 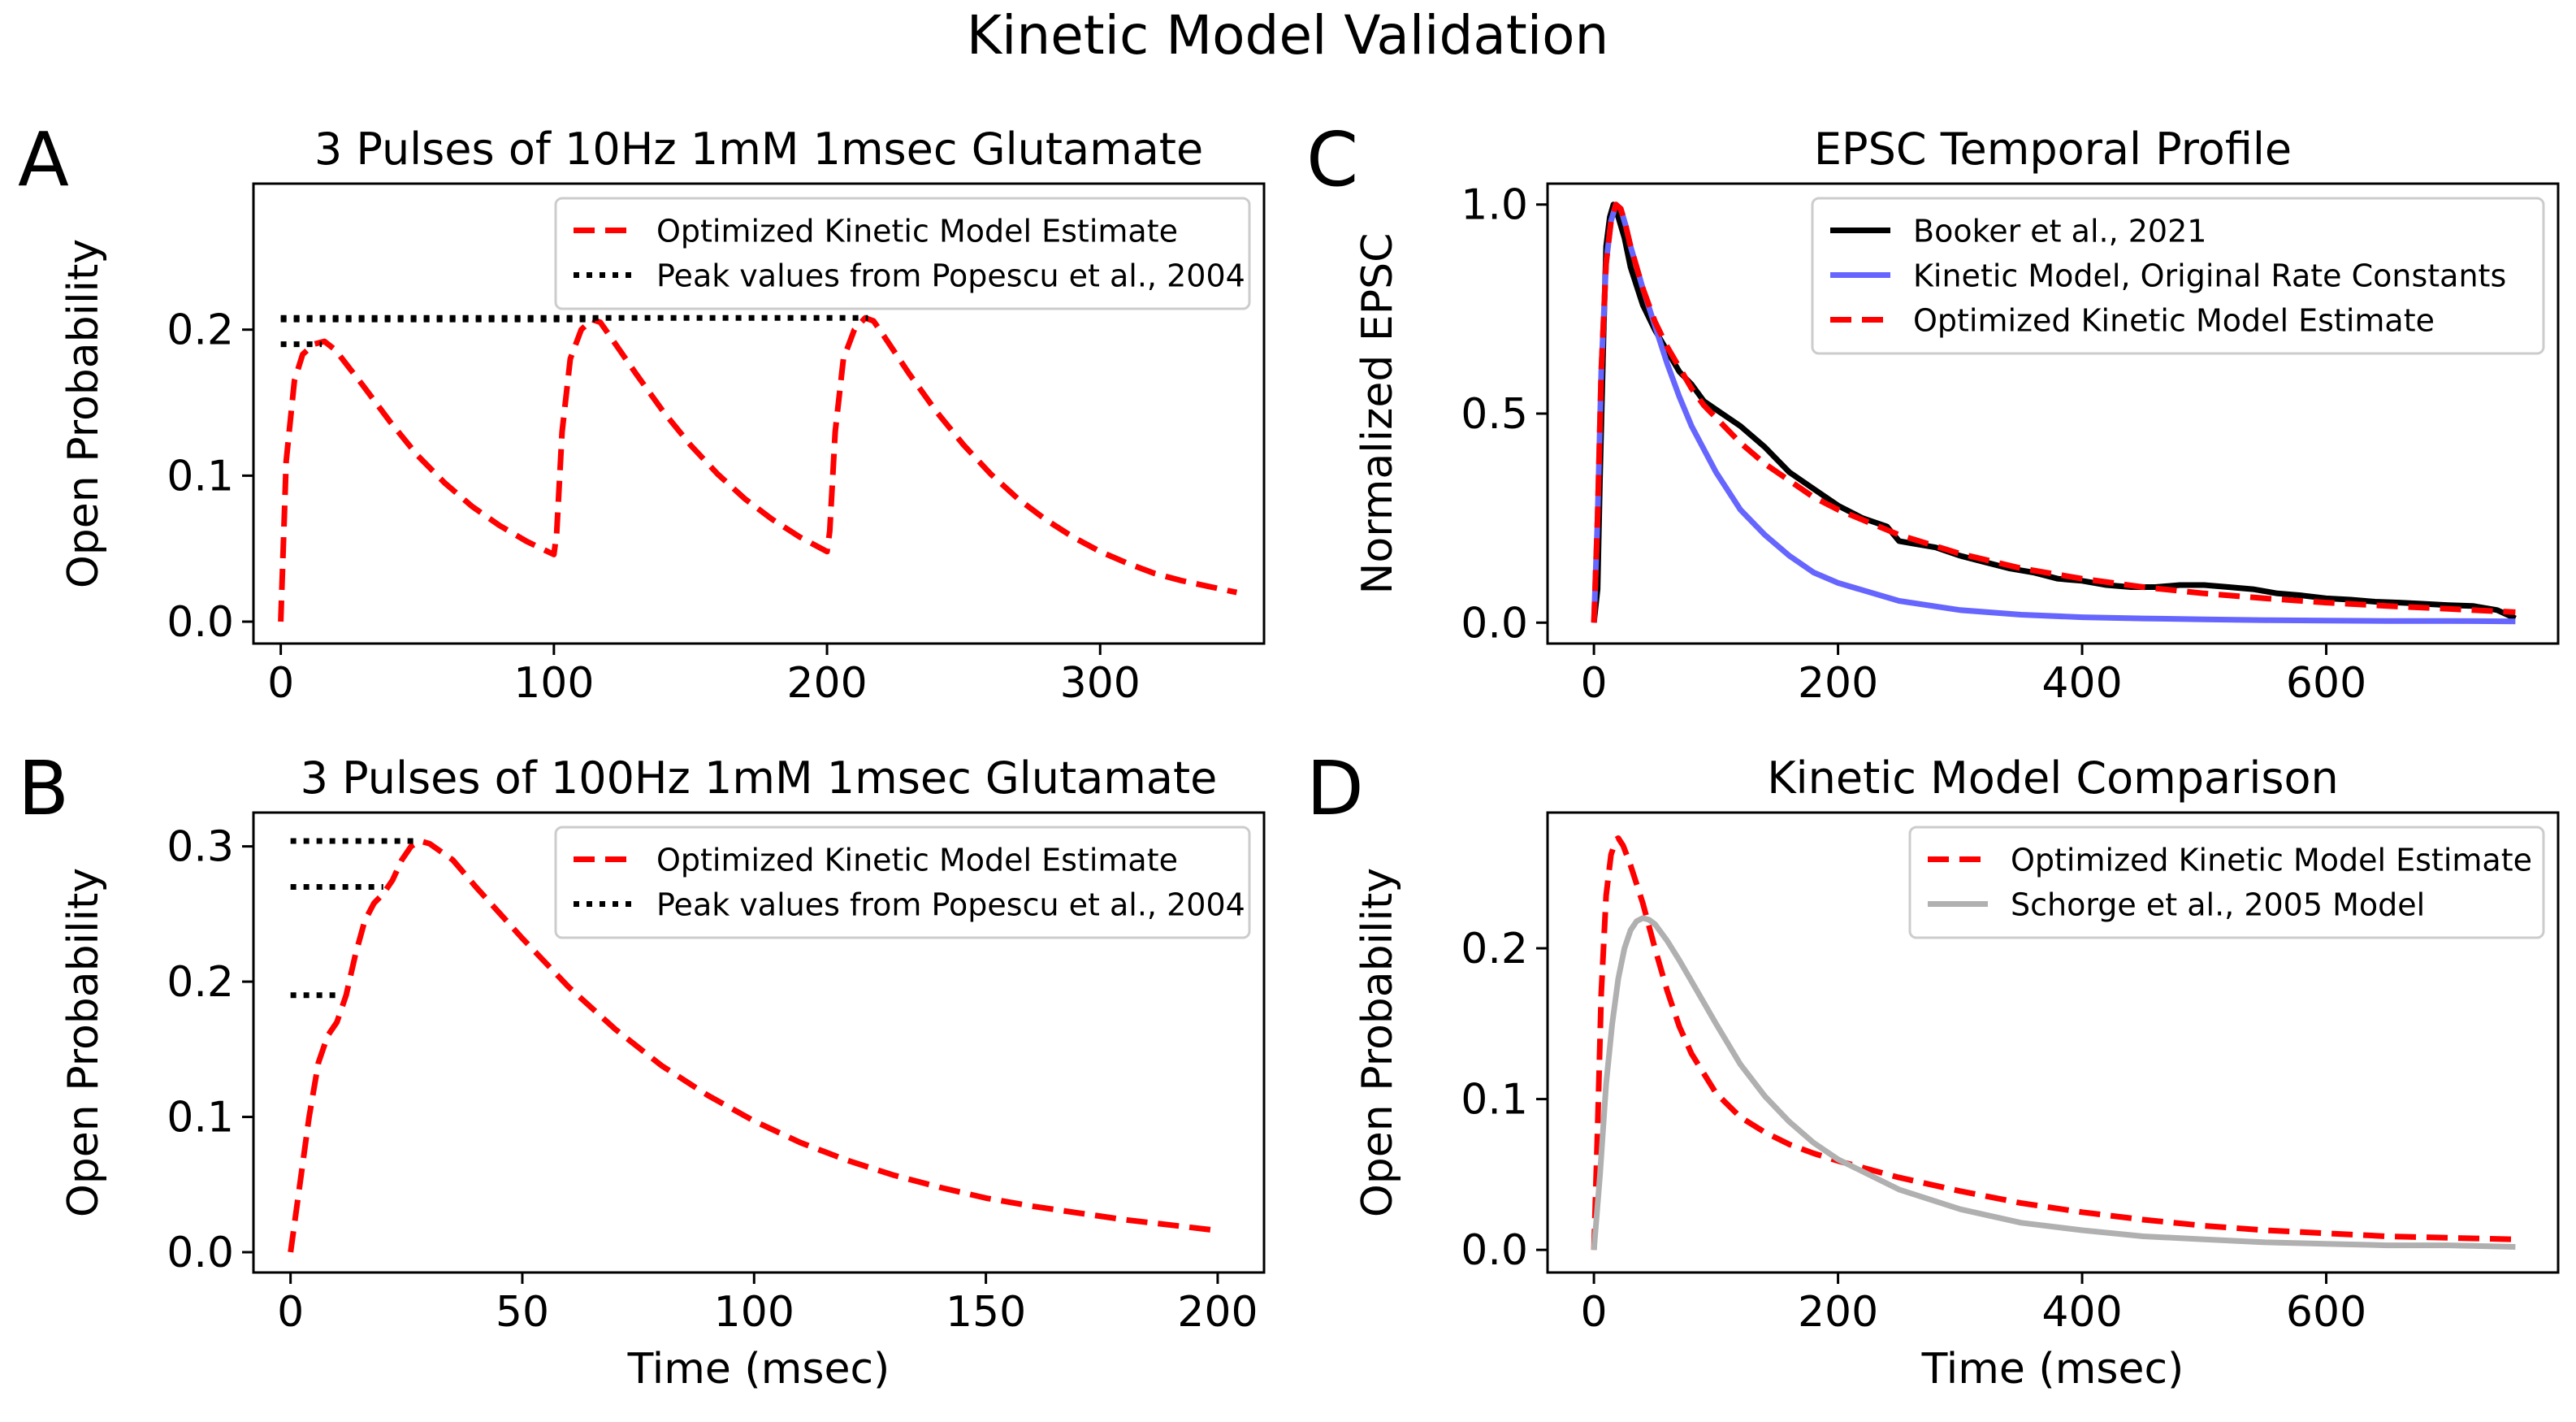 What do you see at coordinates (2326, 684) in the screenshot?
I see `panel-c-xtick-label: 600` at bounding box center [2326, 684].